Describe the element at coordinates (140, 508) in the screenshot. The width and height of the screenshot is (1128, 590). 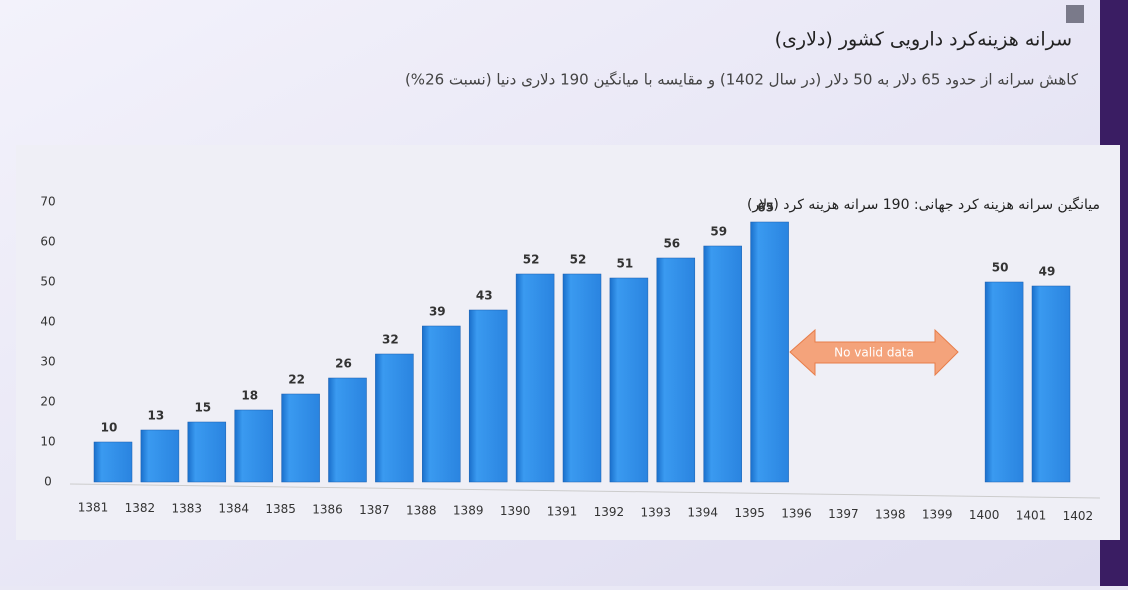
I see `x-tick-label: 1382` at that location.